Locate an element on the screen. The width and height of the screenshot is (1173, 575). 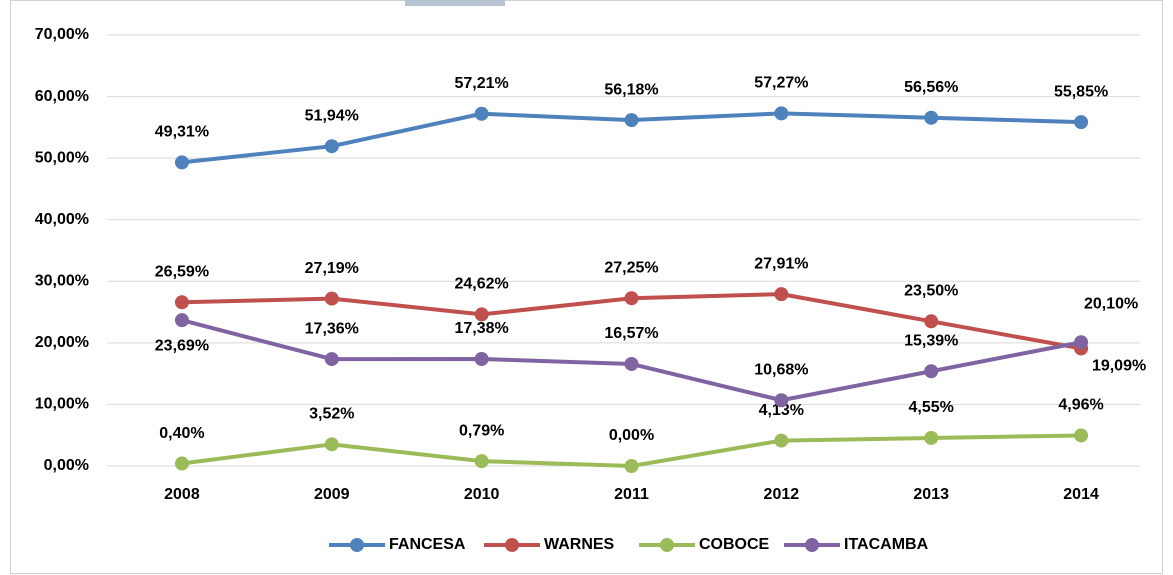
data-label: 16,57% is located at coordinates (631, 333).